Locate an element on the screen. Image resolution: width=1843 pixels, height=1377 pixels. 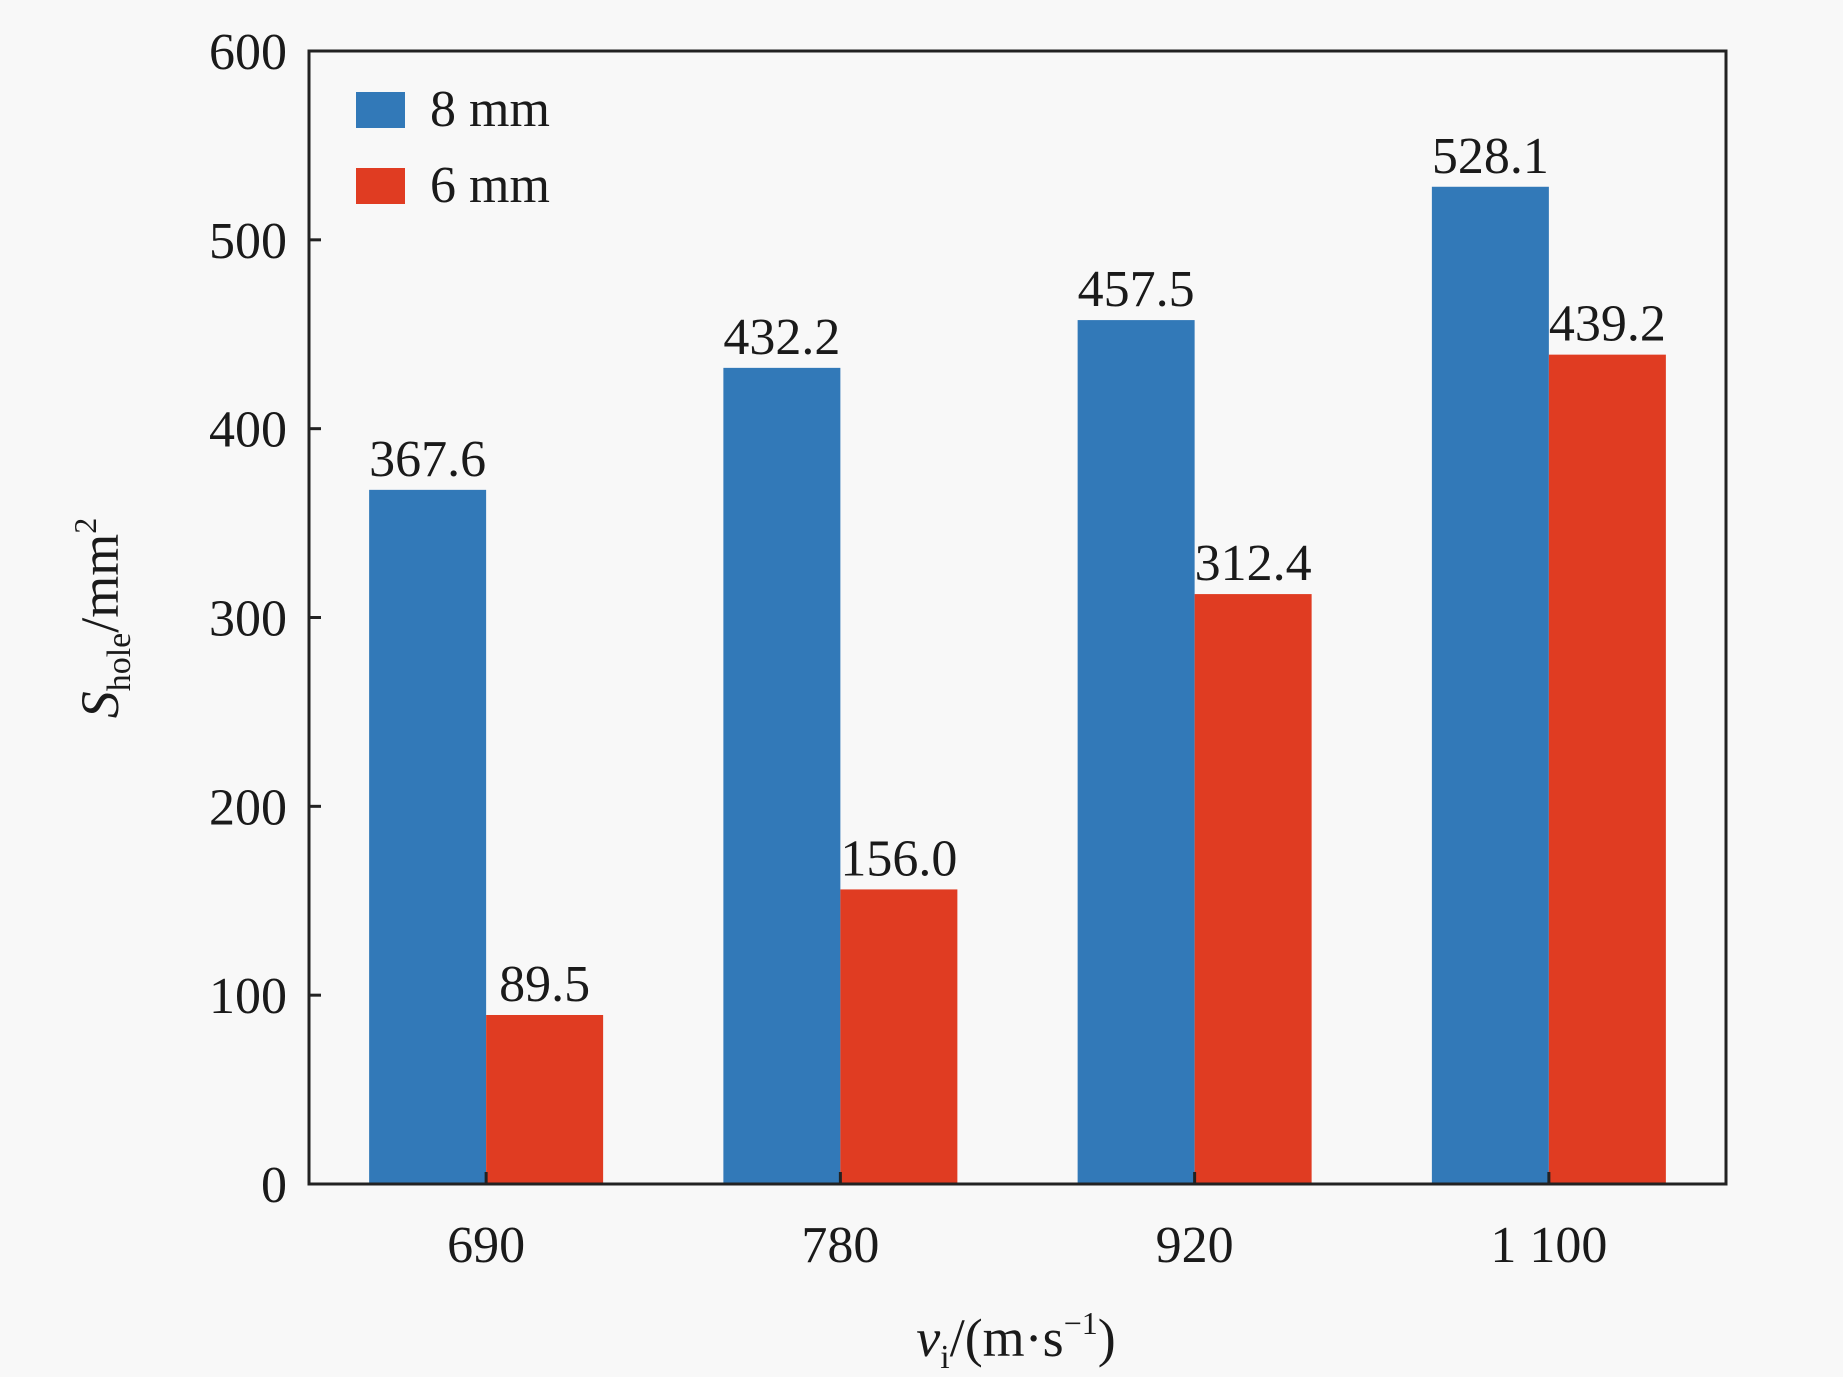
data-label: 156.0 is located at coordinates (898, 858).